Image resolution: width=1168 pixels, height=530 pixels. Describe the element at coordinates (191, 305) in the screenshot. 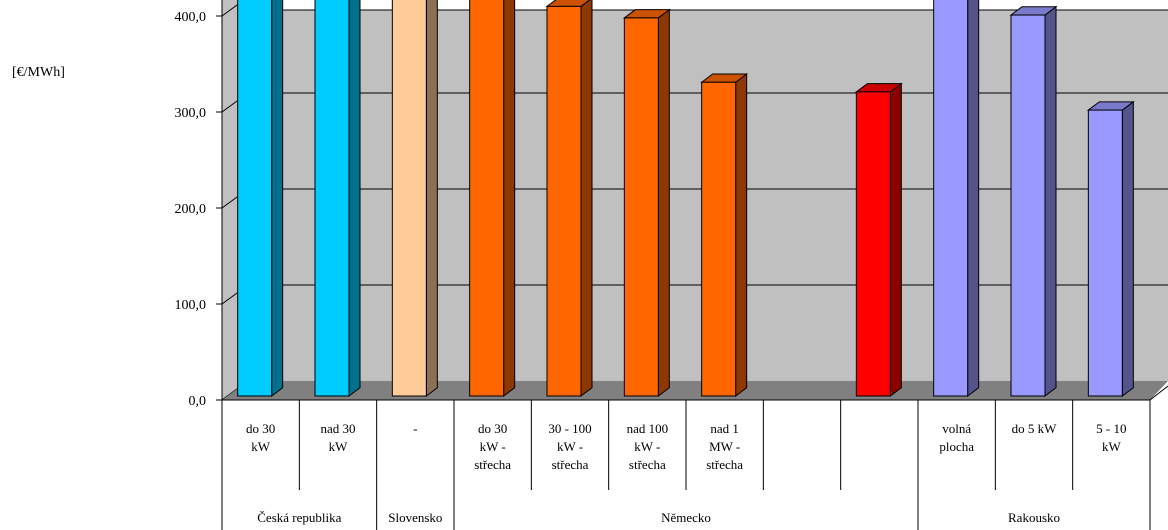

I see `y-tick-label: 100,0` at that location.